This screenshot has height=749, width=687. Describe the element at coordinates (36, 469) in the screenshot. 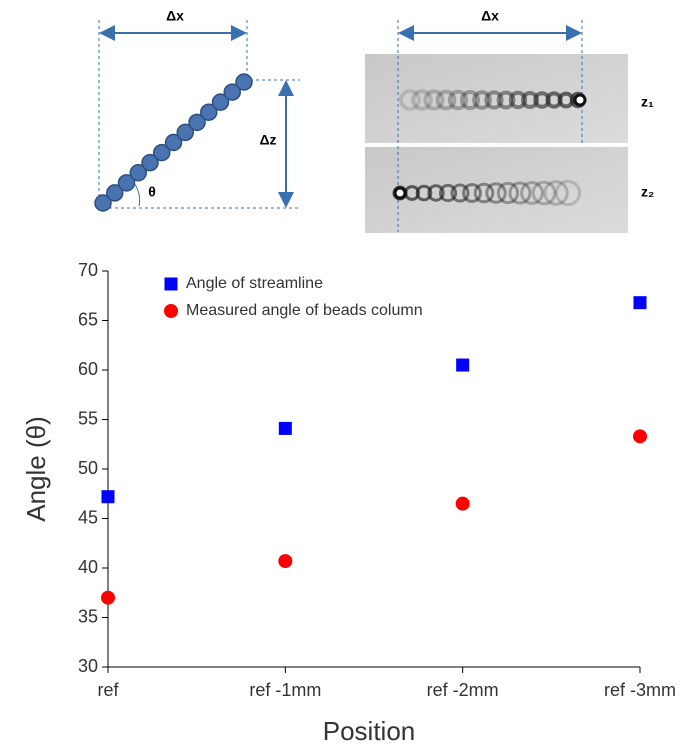

I see `y-axis-label: Angle (θ)` at that location.